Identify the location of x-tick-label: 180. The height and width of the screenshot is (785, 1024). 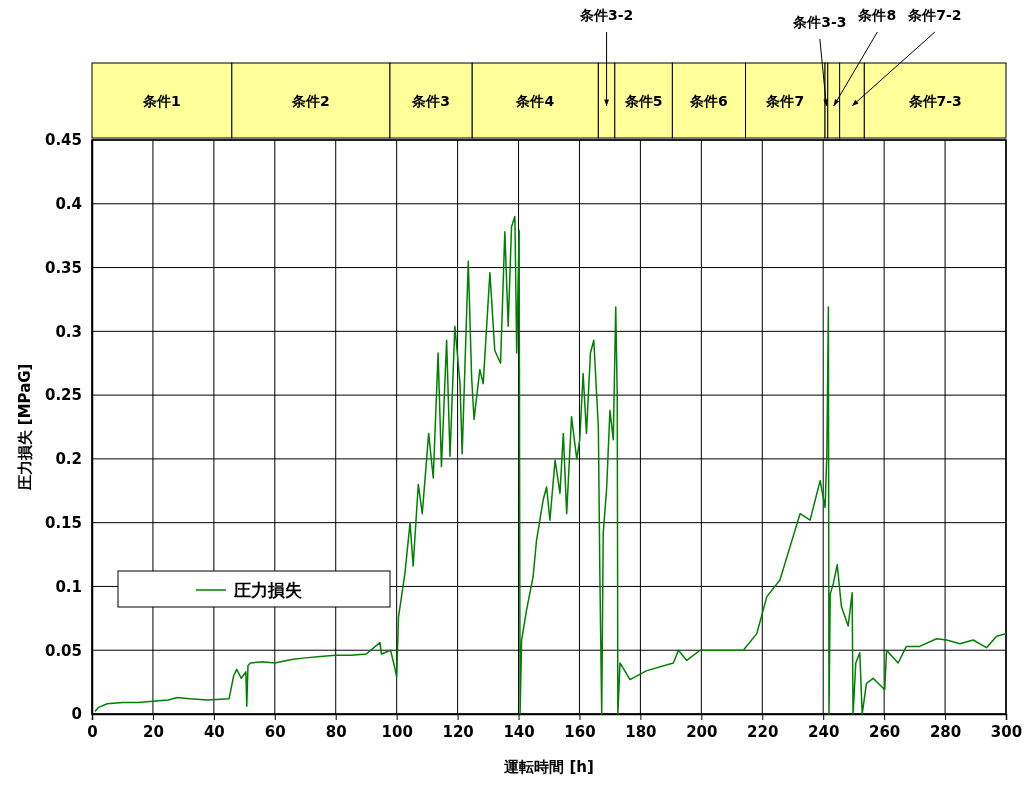
(641, 731).